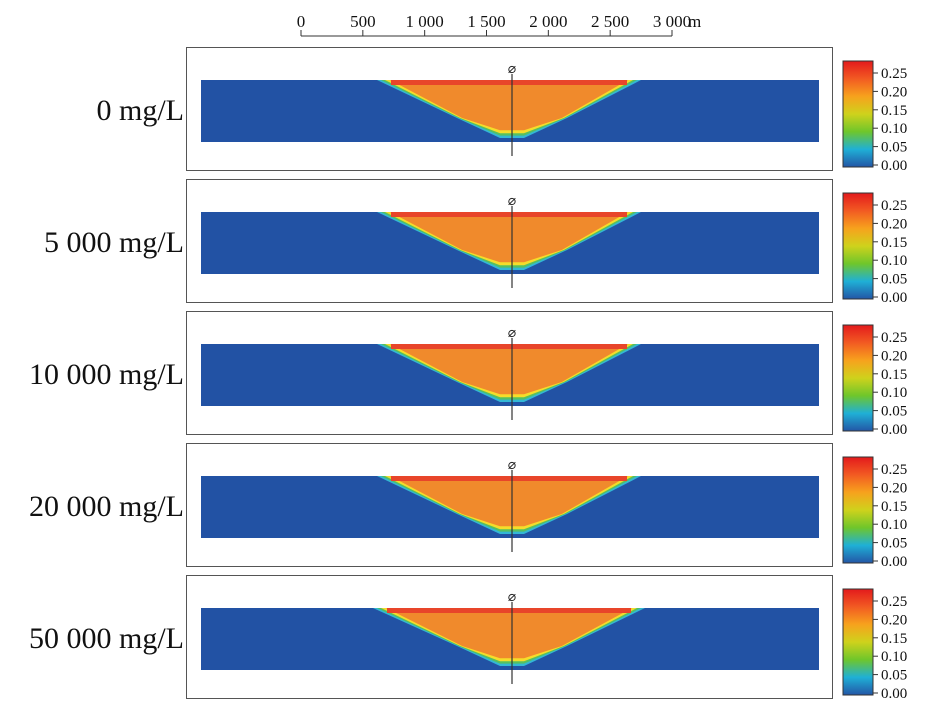 Image resolution: width=927 pixels, height=720 pixels. I want to click on model-panel-3: ⌀, so click(509, 505).